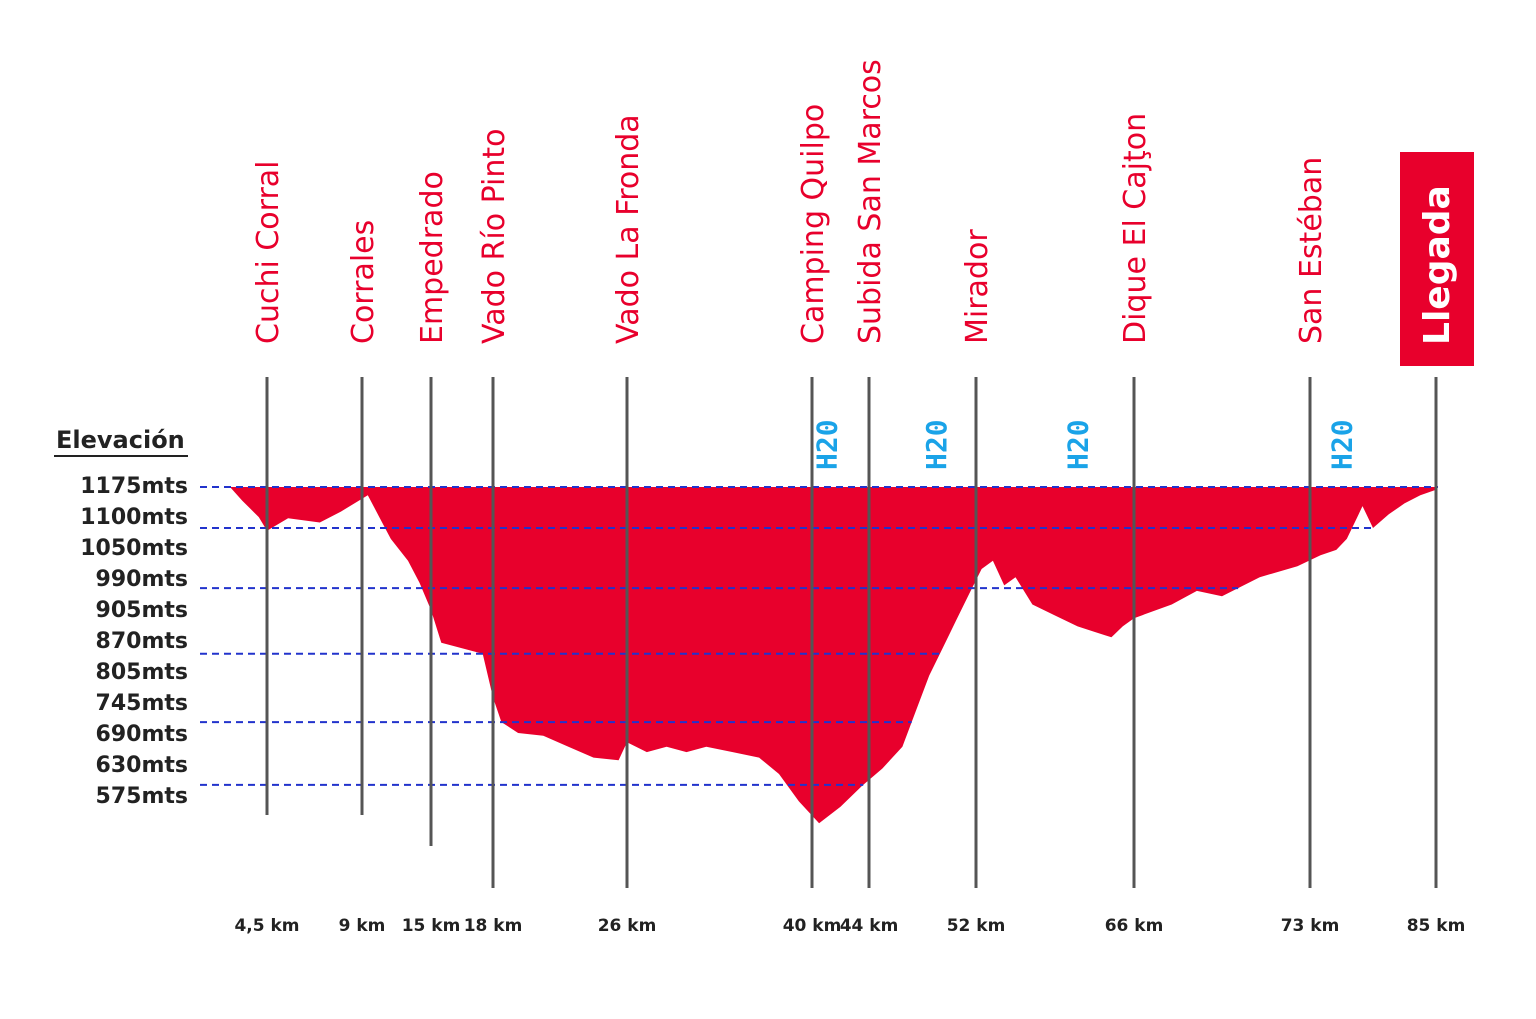 The height and width of the screenshot is (1019, 1536). Describe the element at coordinates (266, 926) in the screenshot. I see `checkpoint-km-label: 4,5 km` at that location.